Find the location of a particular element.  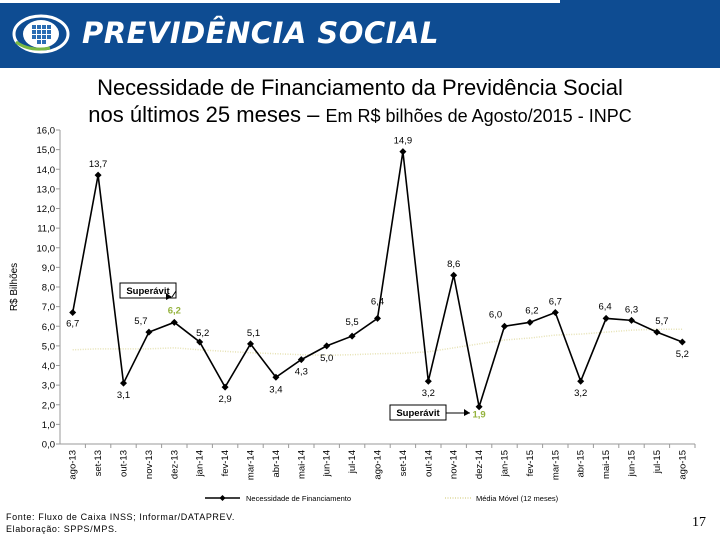

y-tick-label: 16,0 is located at coordinates (46, 131).